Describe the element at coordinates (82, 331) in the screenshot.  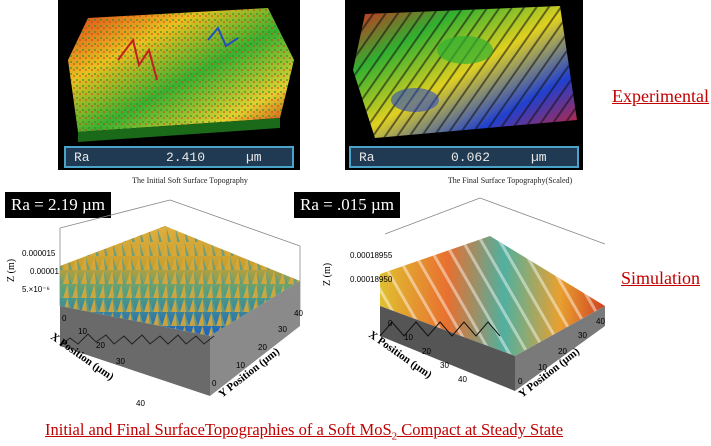
I see `initial-x-tick: 10` at that location.